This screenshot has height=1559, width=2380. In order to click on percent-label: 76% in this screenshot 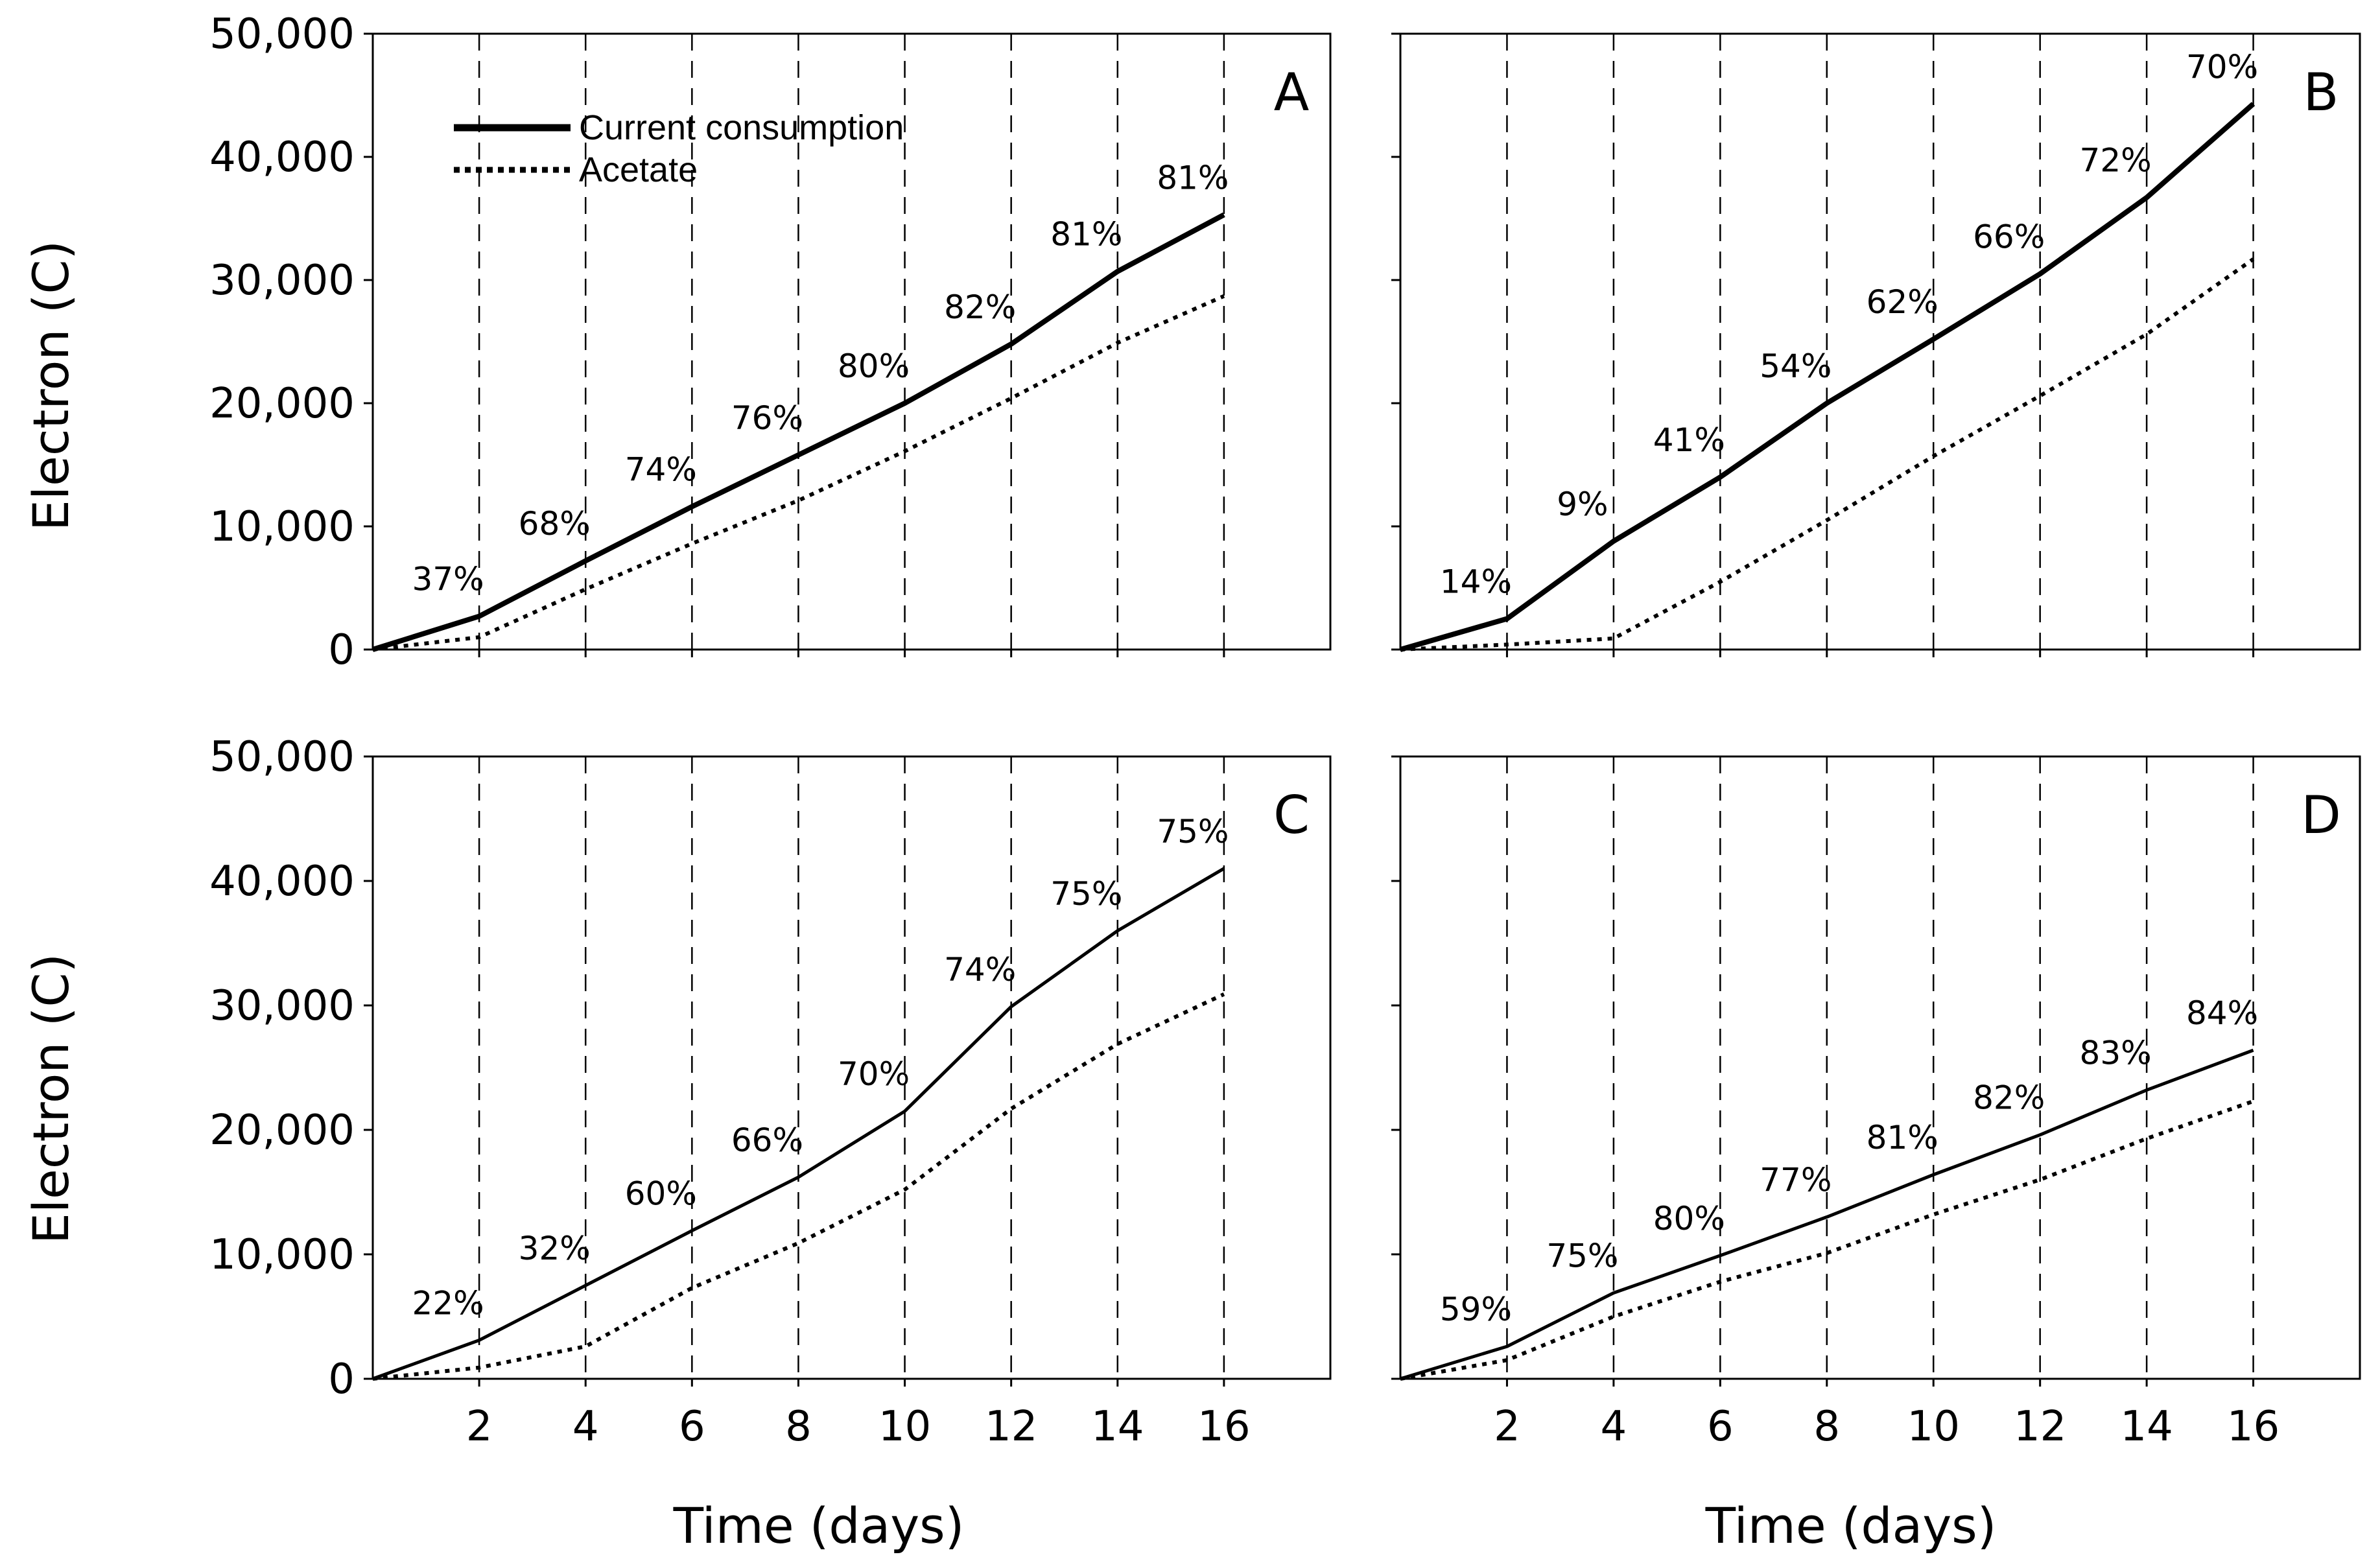, I will do `click(767, 418)`.